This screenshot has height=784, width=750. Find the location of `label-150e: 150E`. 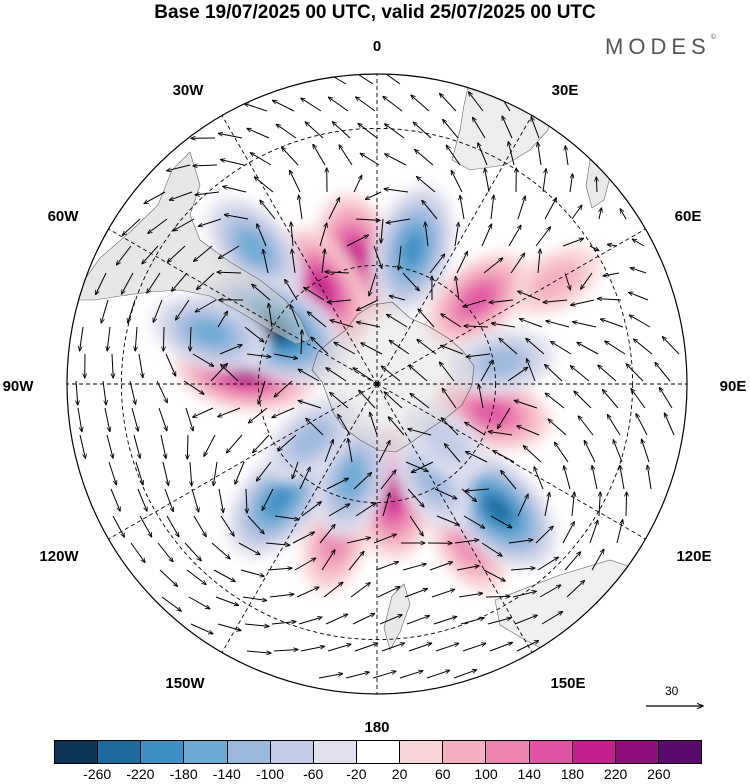

label-150e: 150E is located at coordinates (567, 683).